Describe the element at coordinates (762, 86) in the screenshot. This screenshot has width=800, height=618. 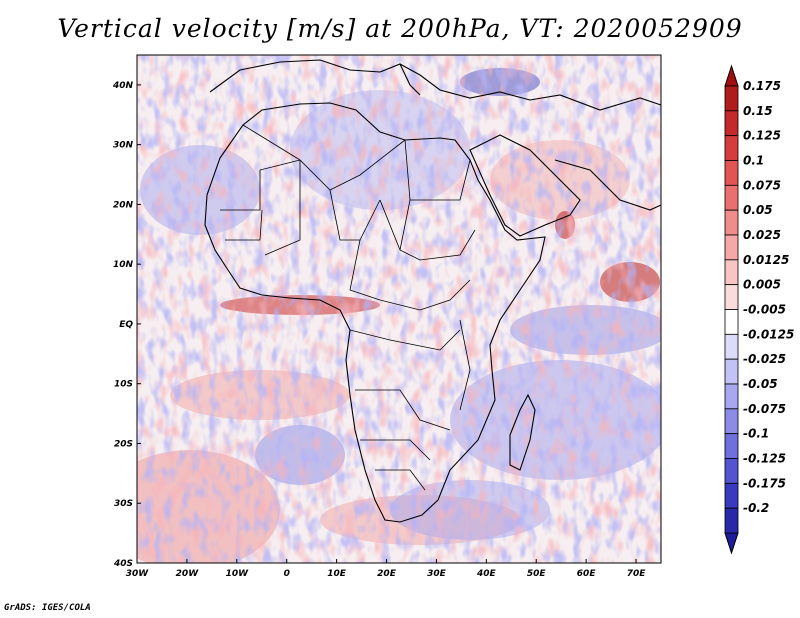
I see `colorbar-label: 0.175` at that location.